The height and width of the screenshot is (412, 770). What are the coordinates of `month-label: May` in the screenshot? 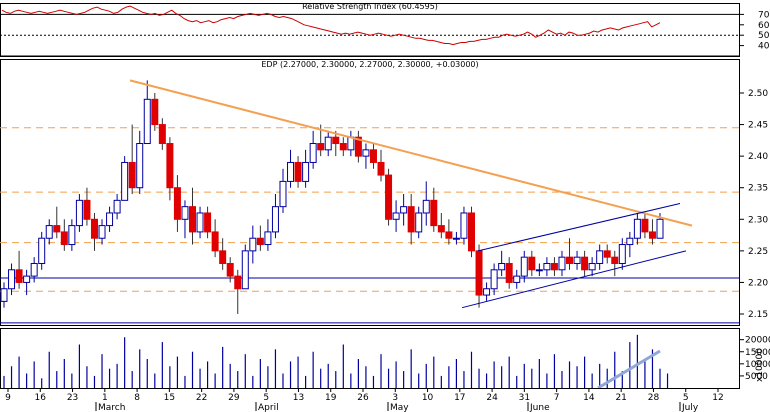 It's located at (399, 407).